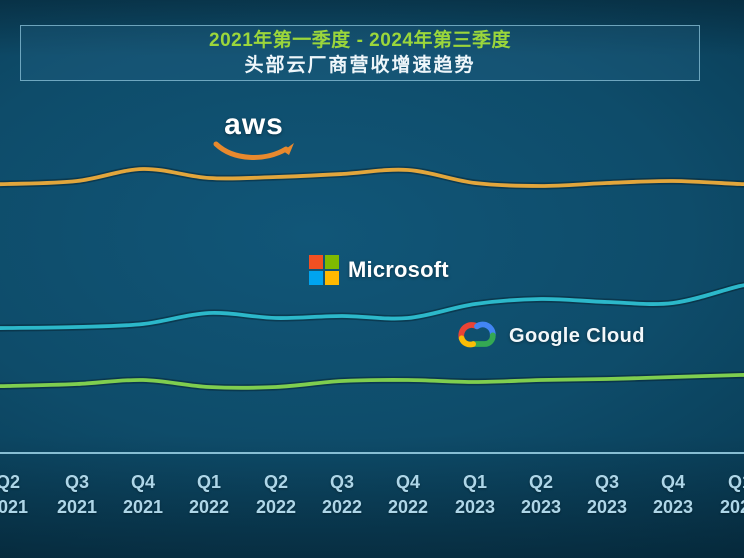  What do you see at coordinates (372, 306) in the screenshot?
I see `series-line-Microsoft` at bounding box center [372, 306].